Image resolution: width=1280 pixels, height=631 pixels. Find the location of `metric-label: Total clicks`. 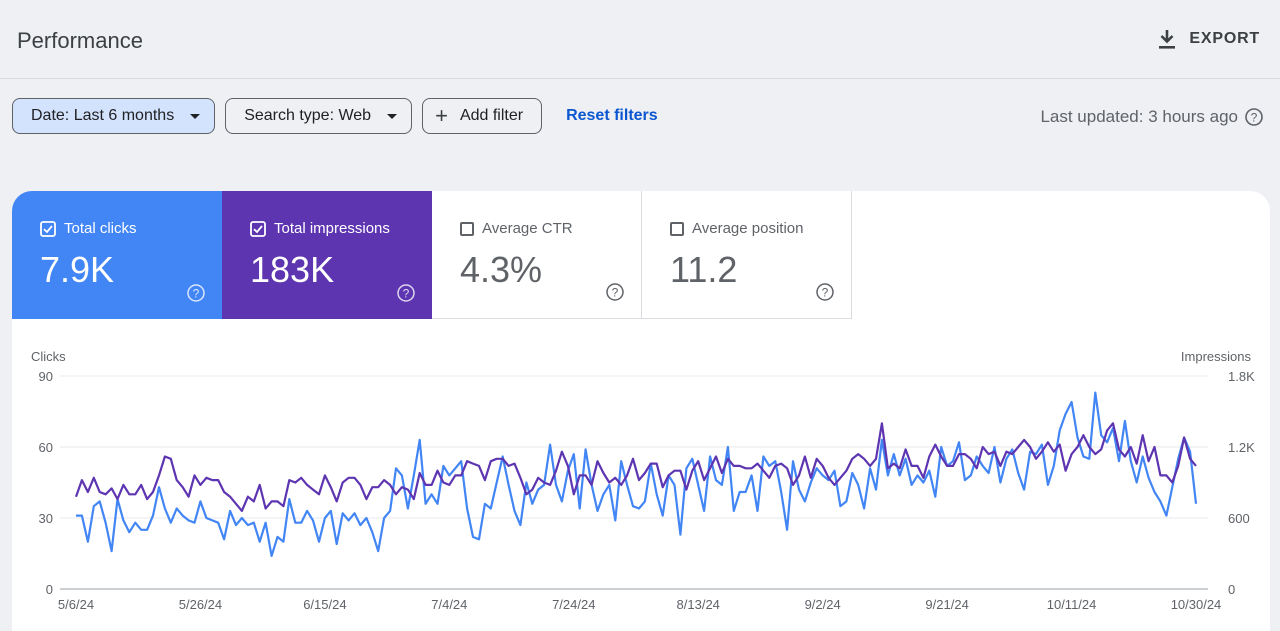

metric-label: Total clicks is located at coordinates (88, 228).